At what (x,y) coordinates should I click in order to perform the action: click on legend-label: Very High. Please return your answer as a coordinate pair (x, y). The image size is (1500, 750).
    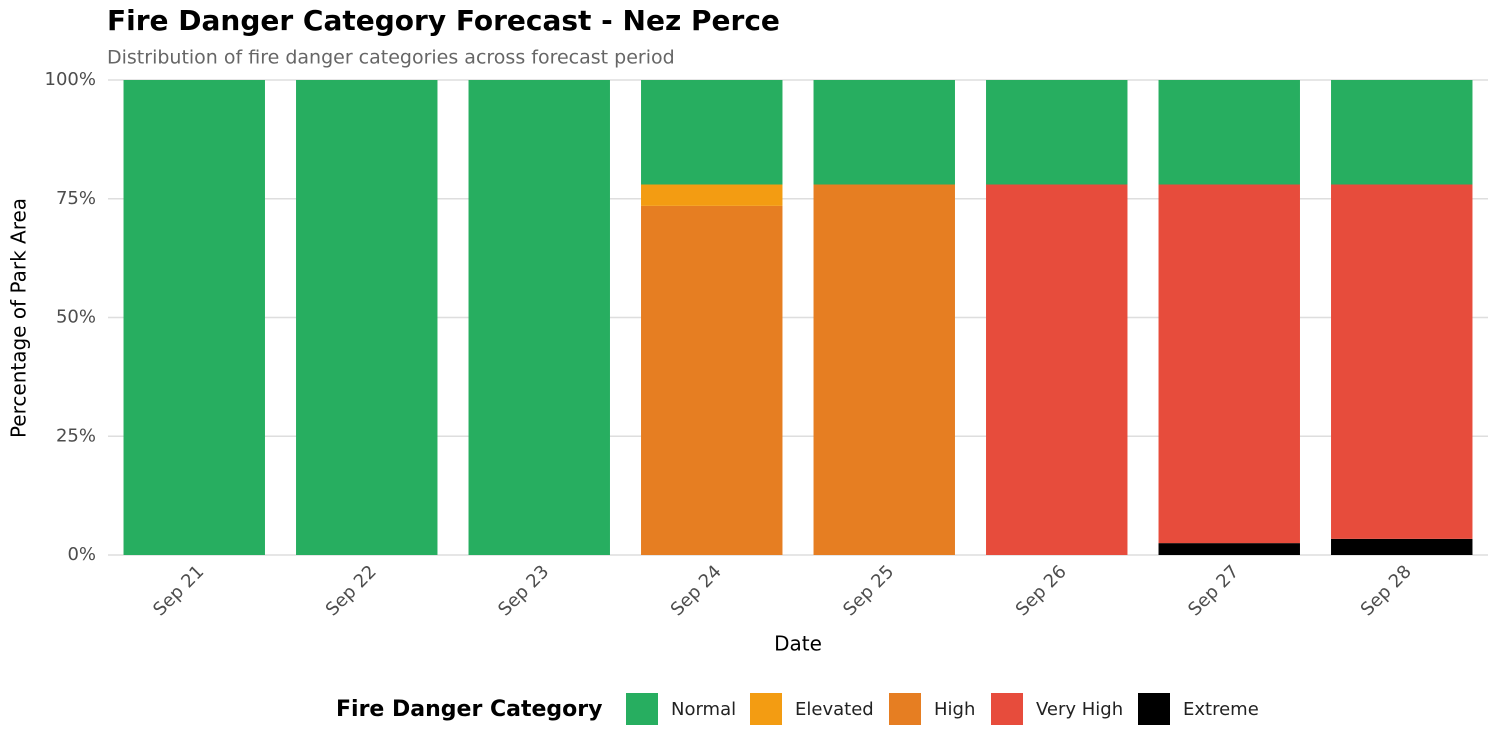
    Looking at the image, I should click on (1079, 709).